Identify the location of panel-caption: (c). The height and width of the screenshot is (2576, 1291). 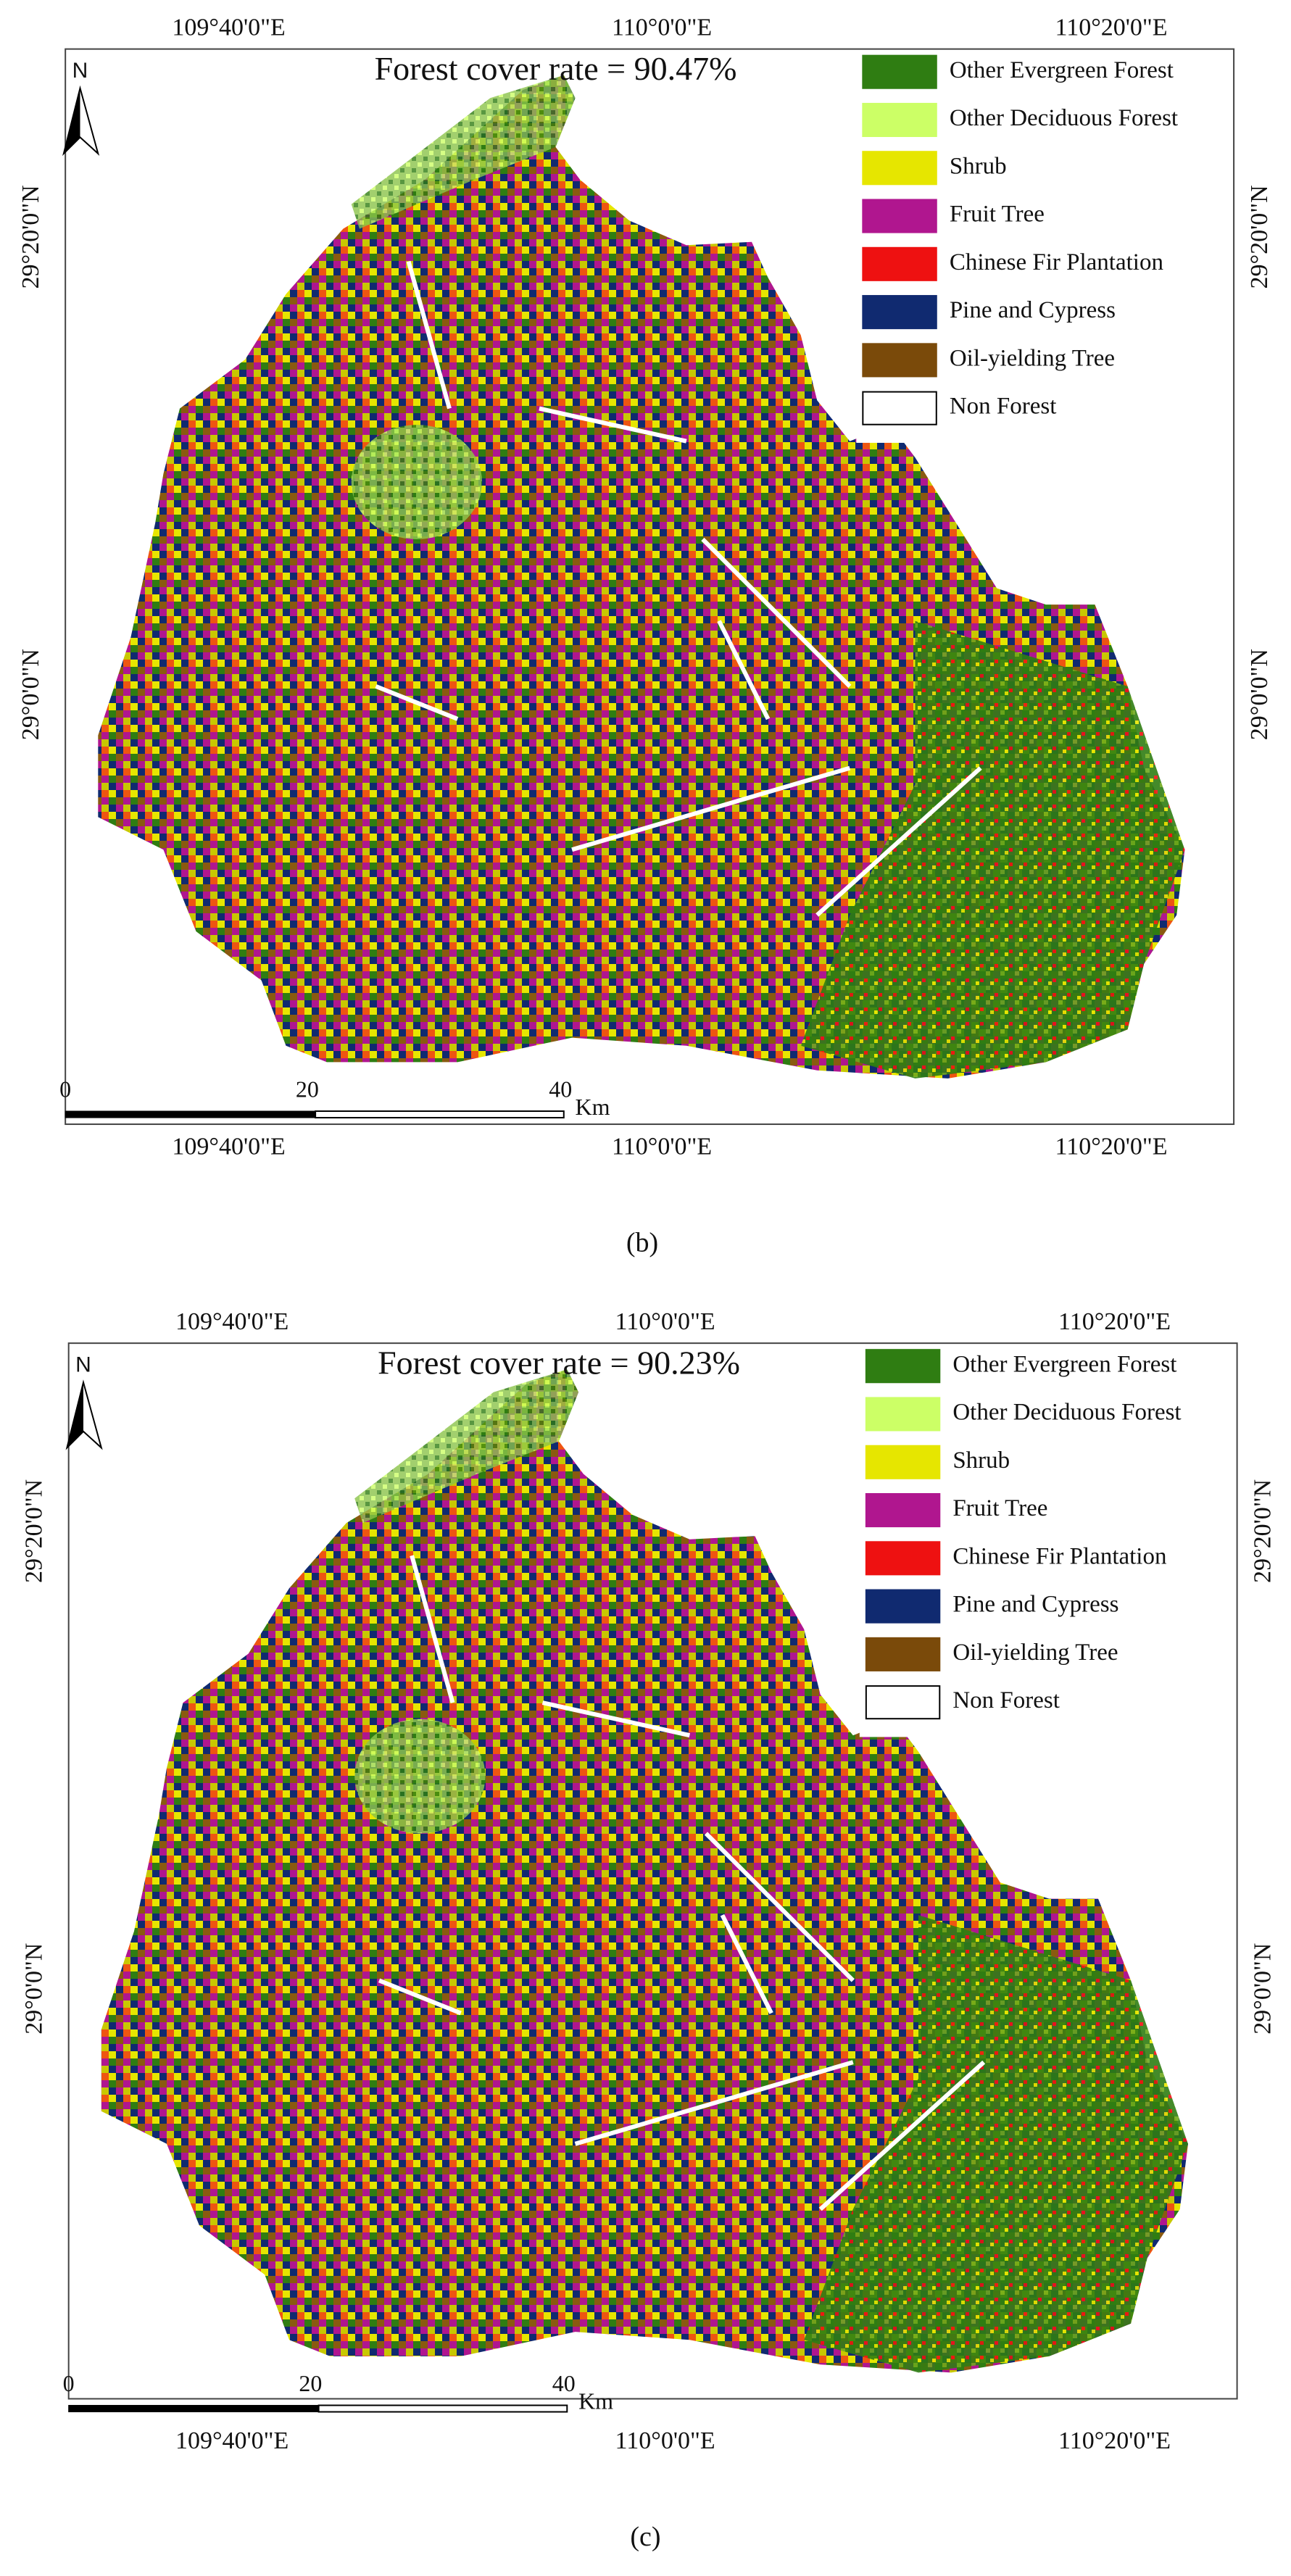
(645, 2537).